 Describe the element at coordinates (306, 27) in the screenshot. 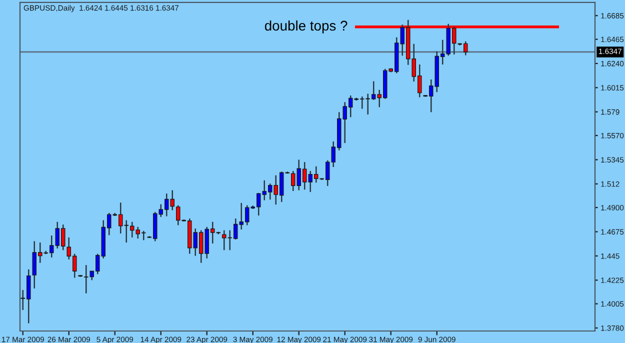

I see `annotation: double tops ?` at that location.